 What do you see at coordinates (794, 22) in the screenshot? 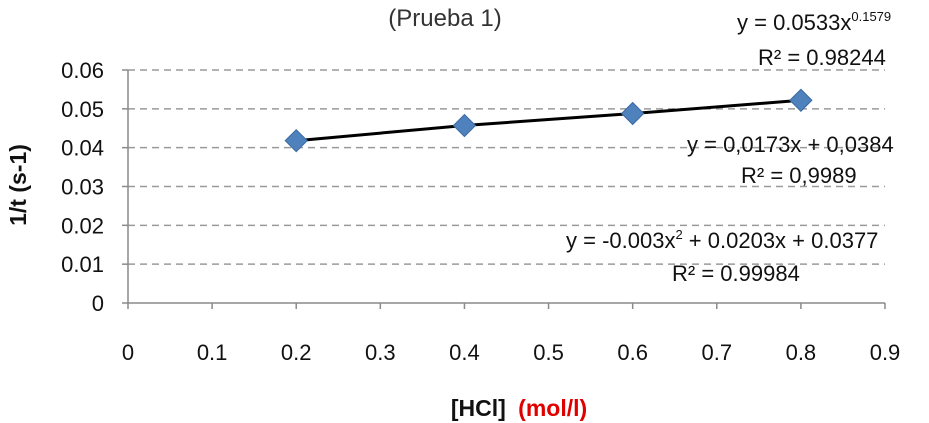
I see `power-equation-base: y = 0.0533x` at bounding box center [794, 22].